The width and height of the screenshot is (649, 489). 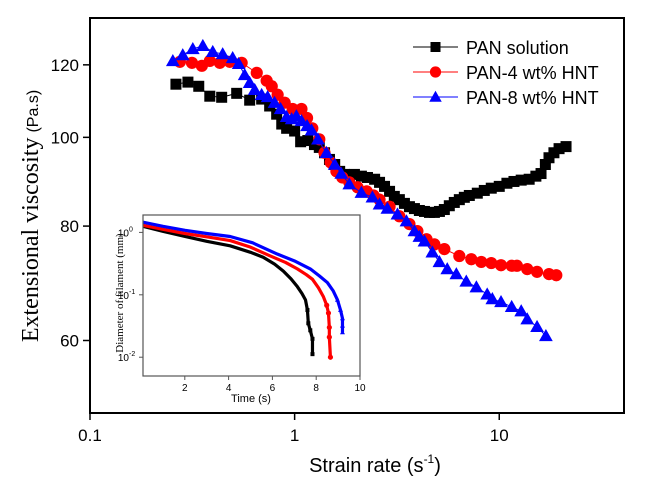 I want to click on inset-x-tick-label: 6, so click(x=273, y=388).